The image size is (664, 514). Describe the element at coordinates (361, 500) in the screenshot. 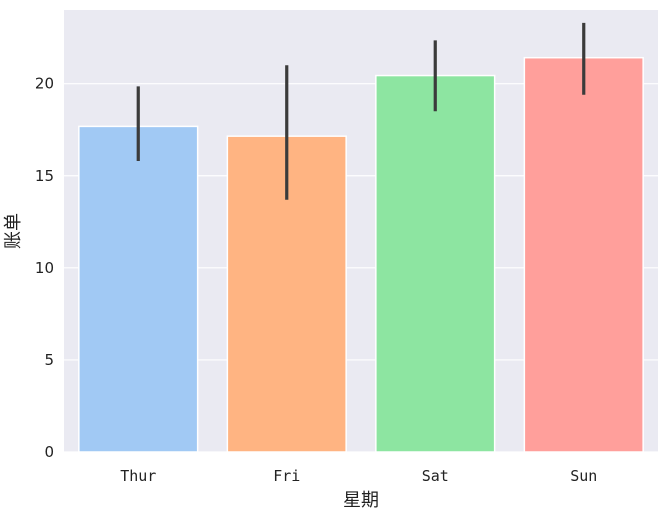

I see `x-axis-label: 星期` at that location.